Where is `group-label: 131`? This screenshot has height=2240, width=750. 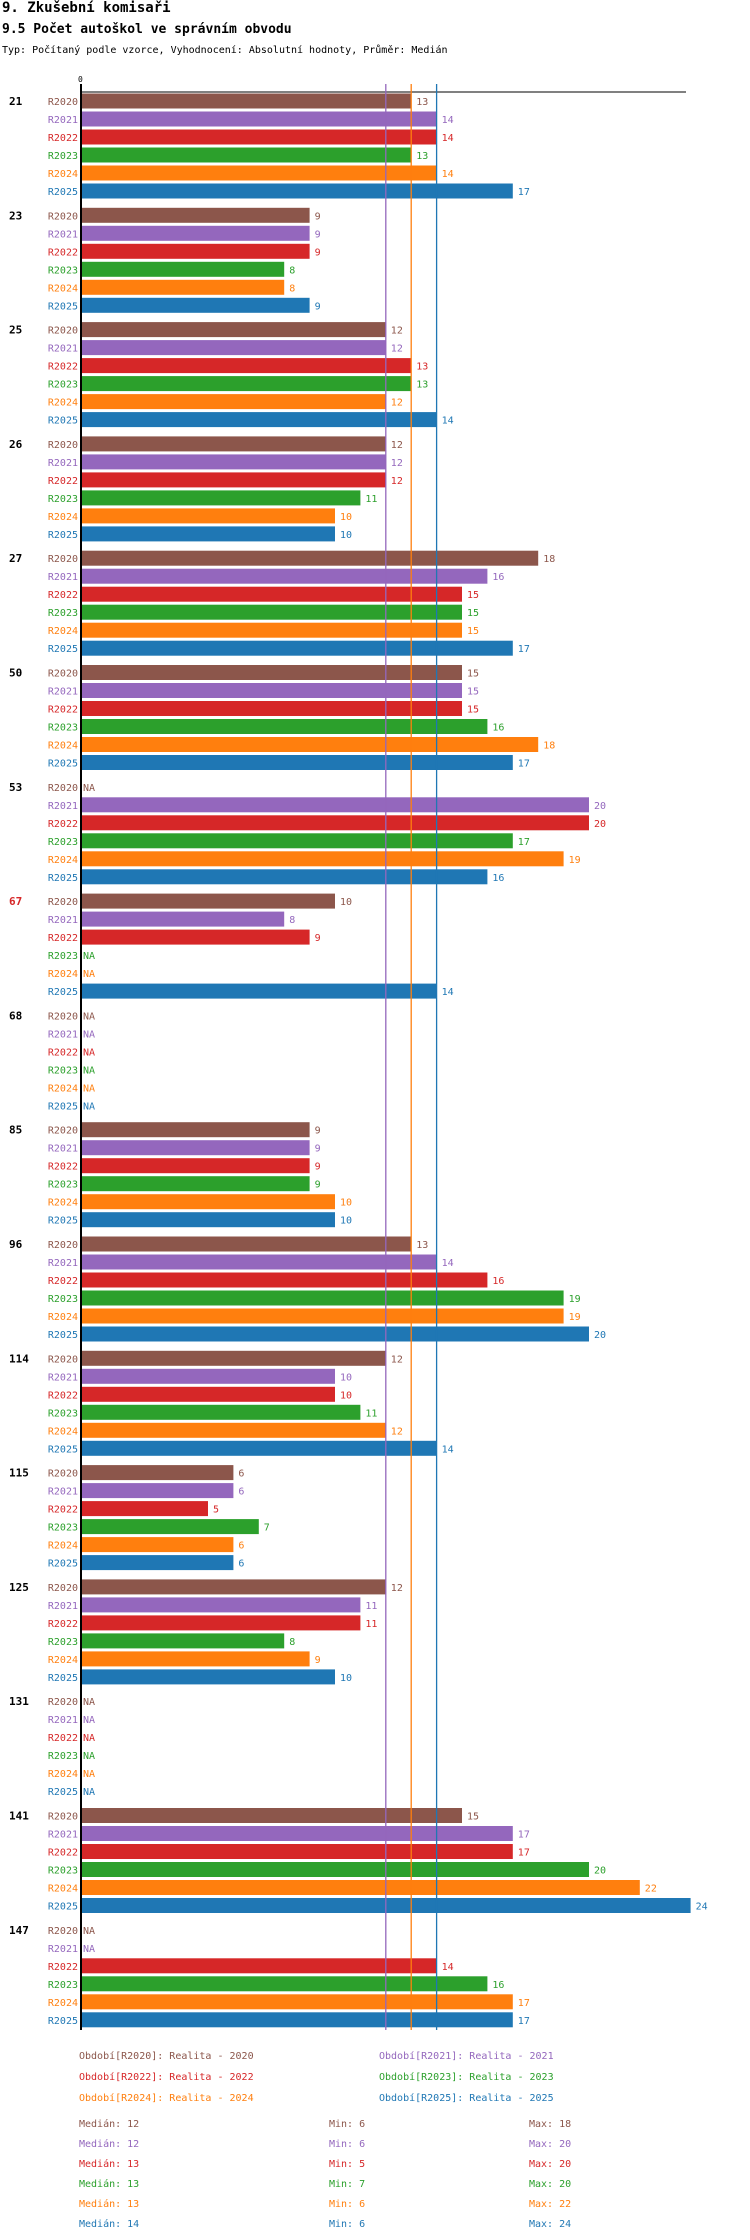
group-label: 131 is located at coordinates (19, 1701).